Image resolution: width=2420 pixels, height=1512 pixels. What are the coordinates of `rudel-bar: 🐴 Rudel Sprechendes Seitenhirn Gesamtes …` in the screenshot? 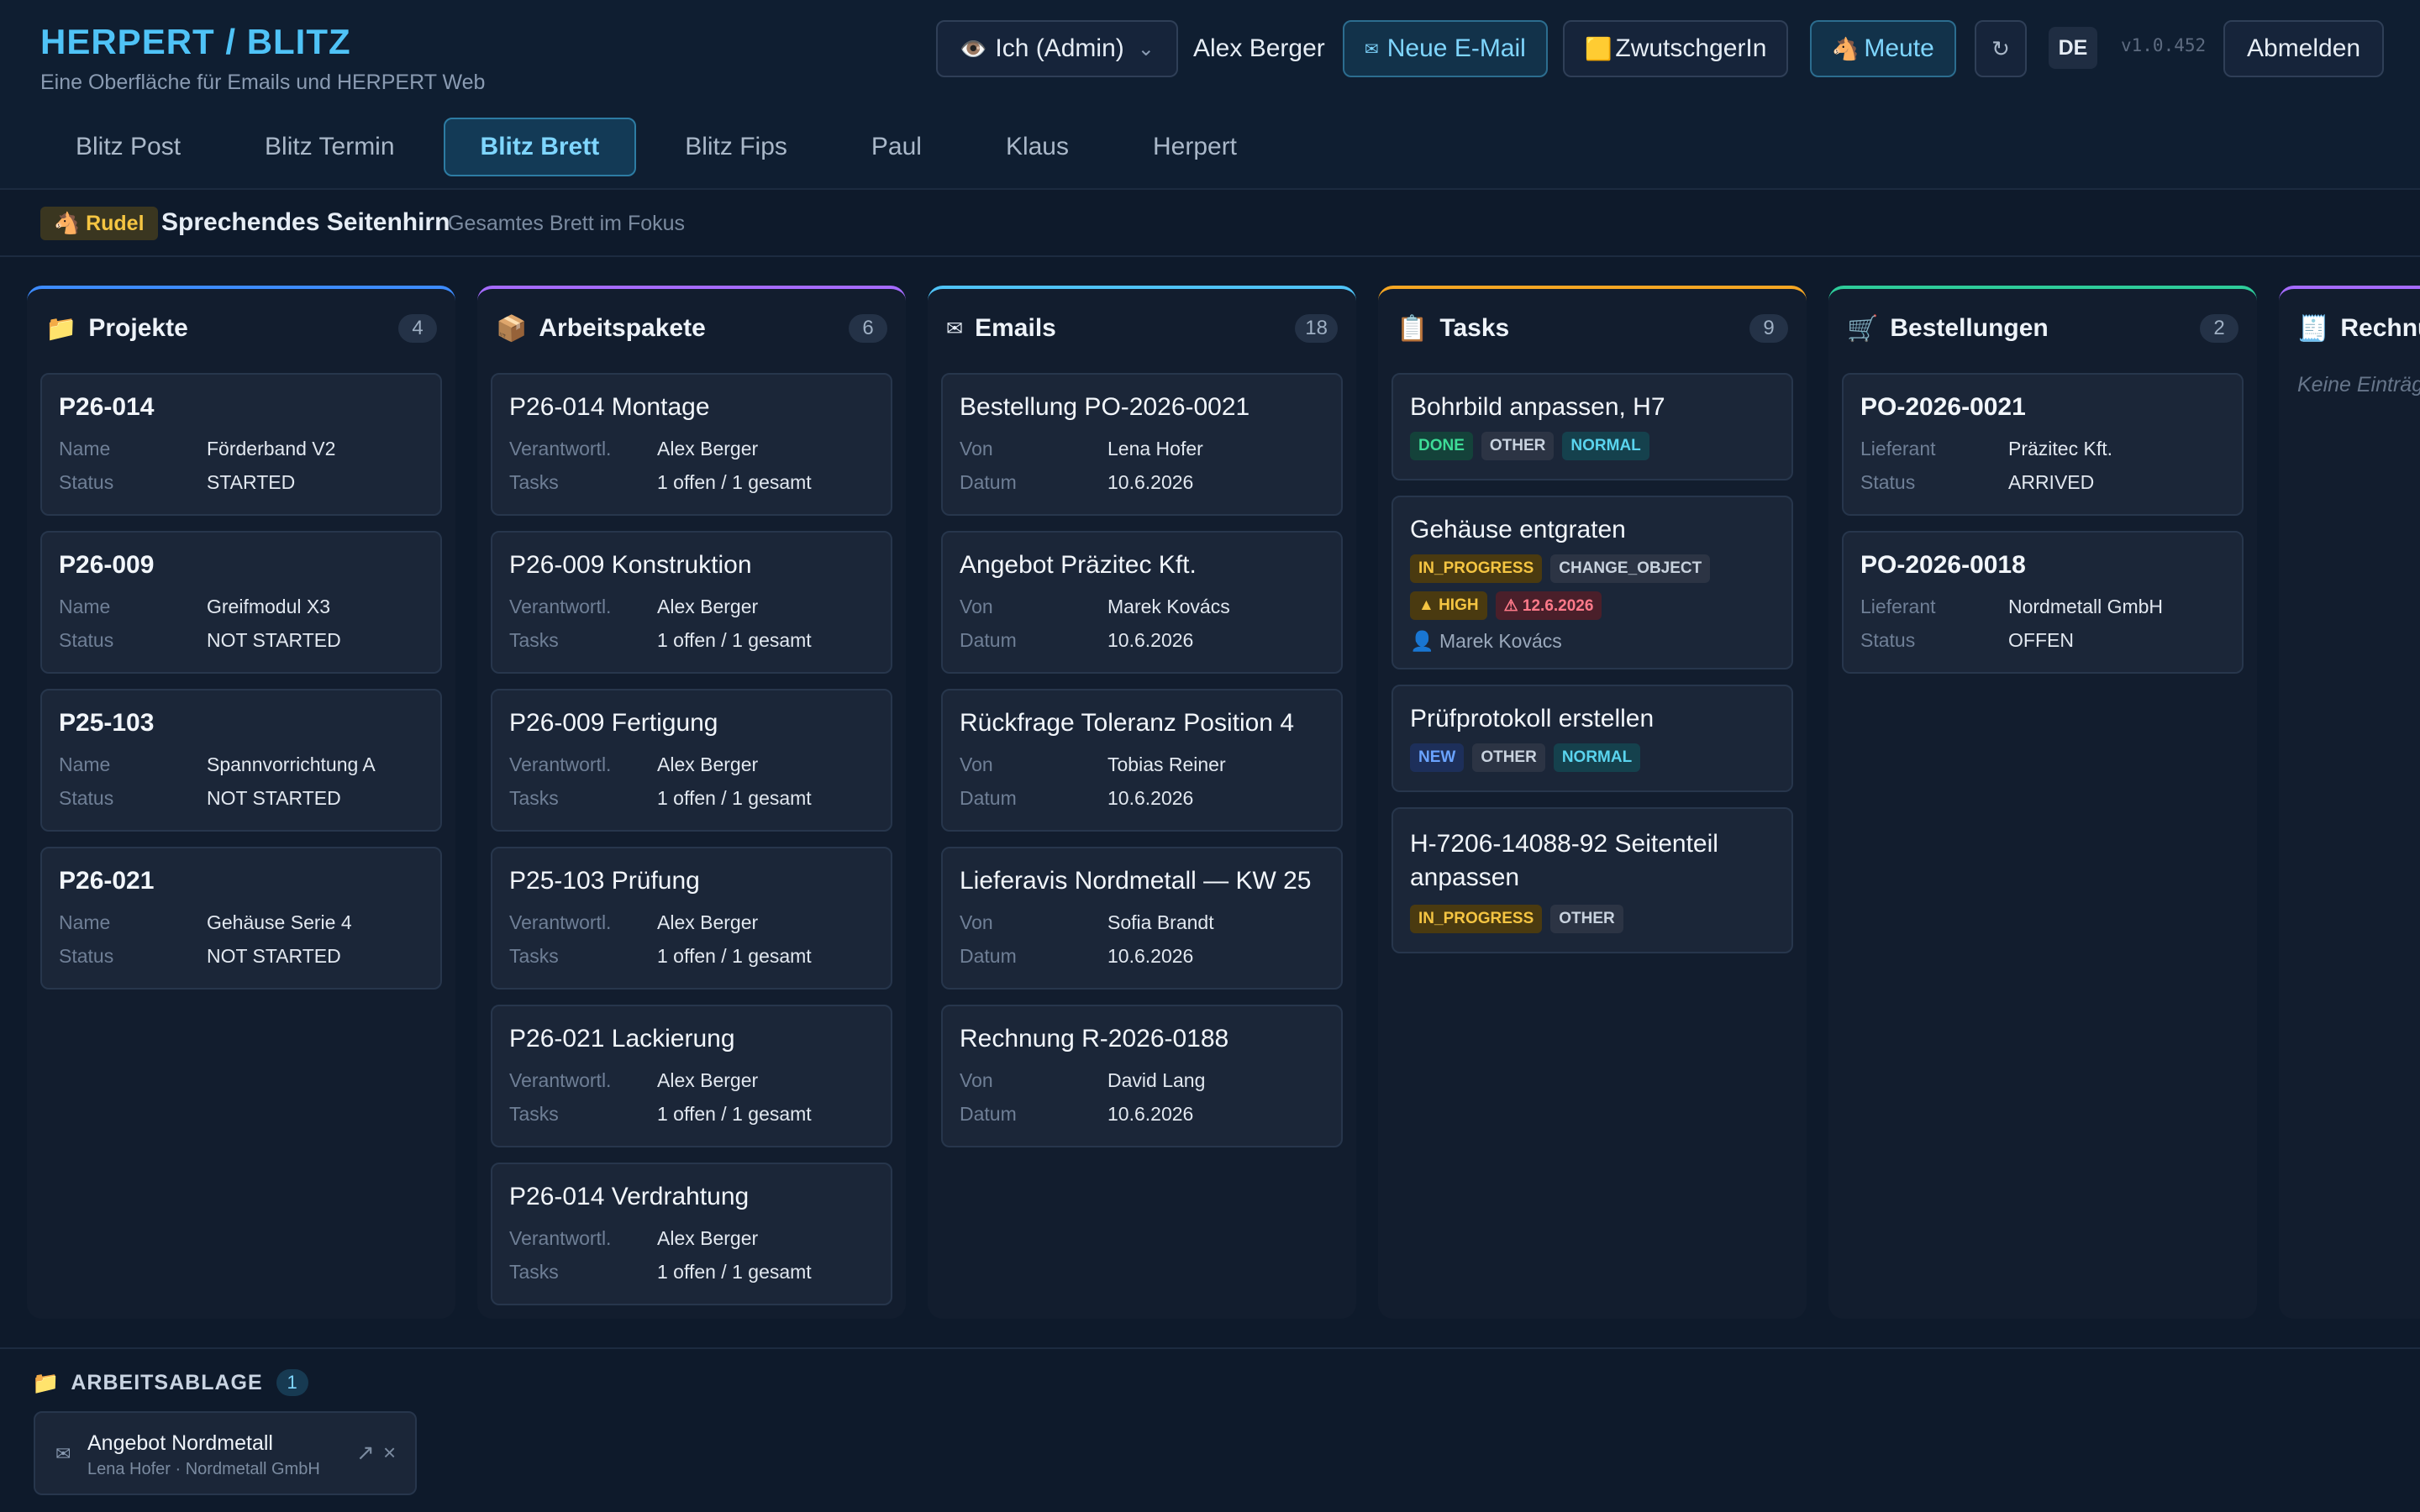 It's located at (1210, 224).